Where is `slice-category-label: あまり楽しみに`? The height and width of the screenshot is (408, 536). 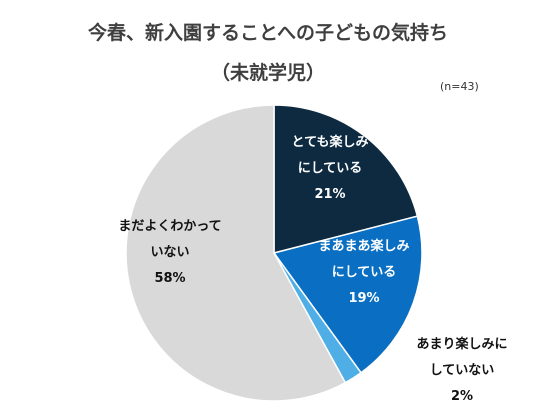
slice-category-label: あまり楽しみに is located at coordinates (461, 344).